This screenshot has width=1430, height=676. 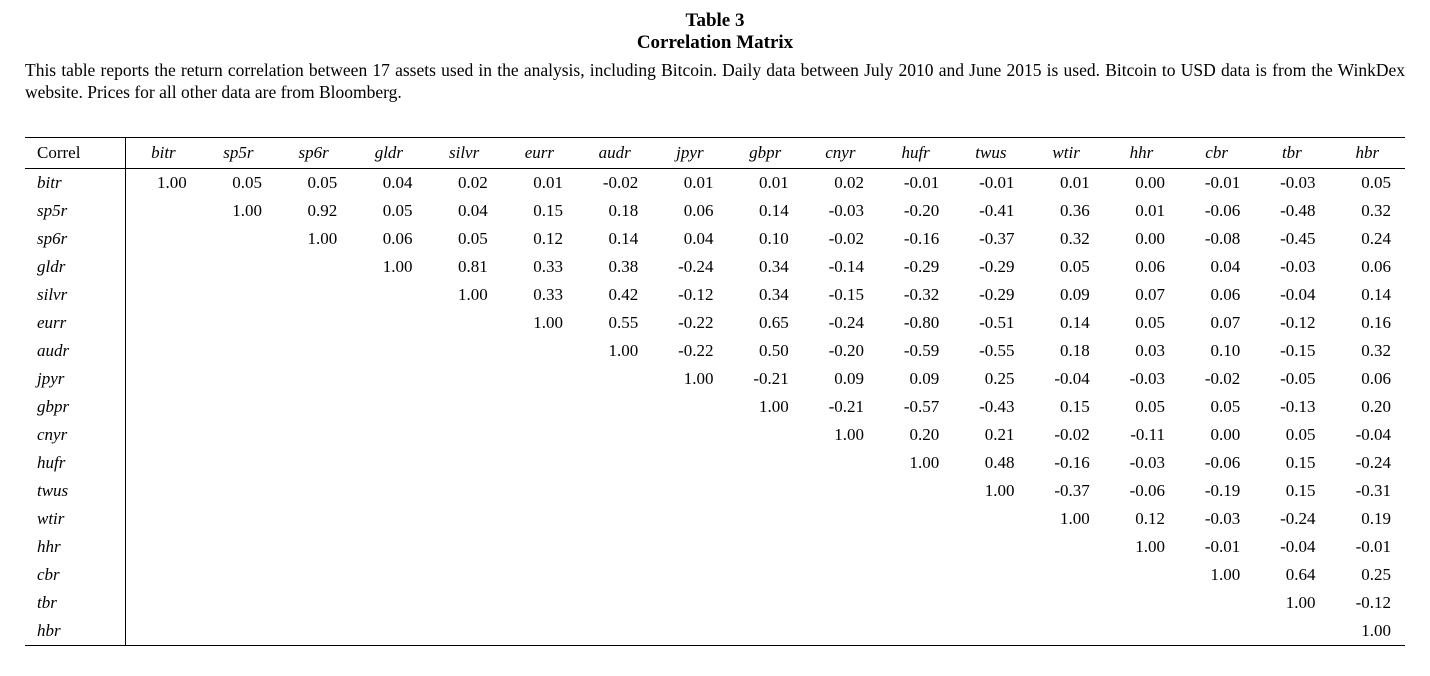 I want to click on cell-wtir-sp6r, so click(x=313, y=519).